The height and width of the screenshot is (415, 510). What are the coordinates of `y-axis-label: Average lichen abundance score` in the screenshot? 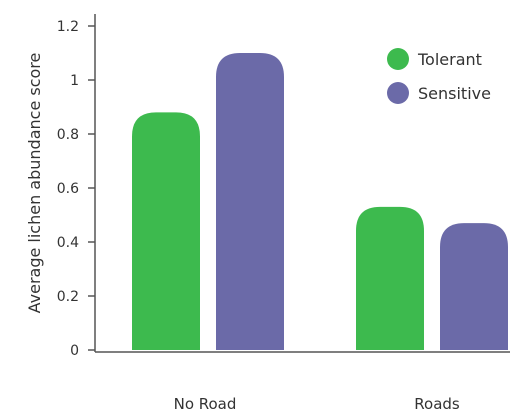 It's located at (34, 183).